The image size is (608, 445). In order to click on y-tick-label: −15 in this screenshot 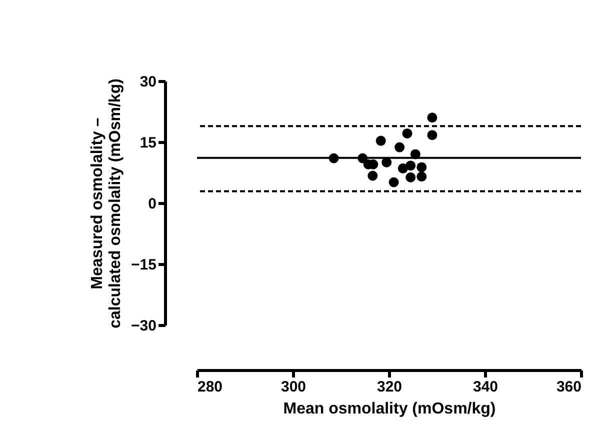, I will do `click(143, 265)`.